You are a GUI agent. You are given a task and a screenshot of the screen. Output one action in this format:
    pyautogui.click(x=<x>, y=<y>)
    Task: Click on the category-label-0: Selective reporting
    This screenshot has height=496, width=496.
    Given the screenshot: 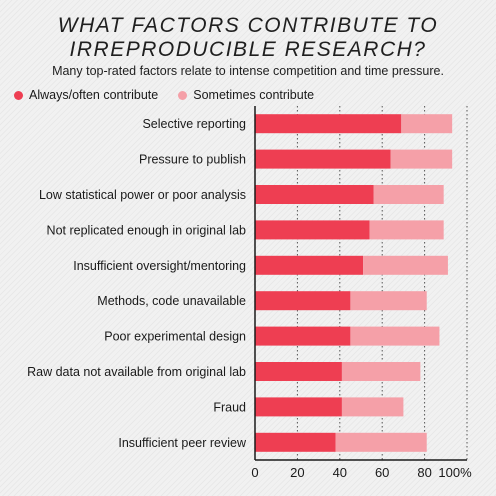 What is the action you would take?
    pyautogui.click(x=194, y=124)
    